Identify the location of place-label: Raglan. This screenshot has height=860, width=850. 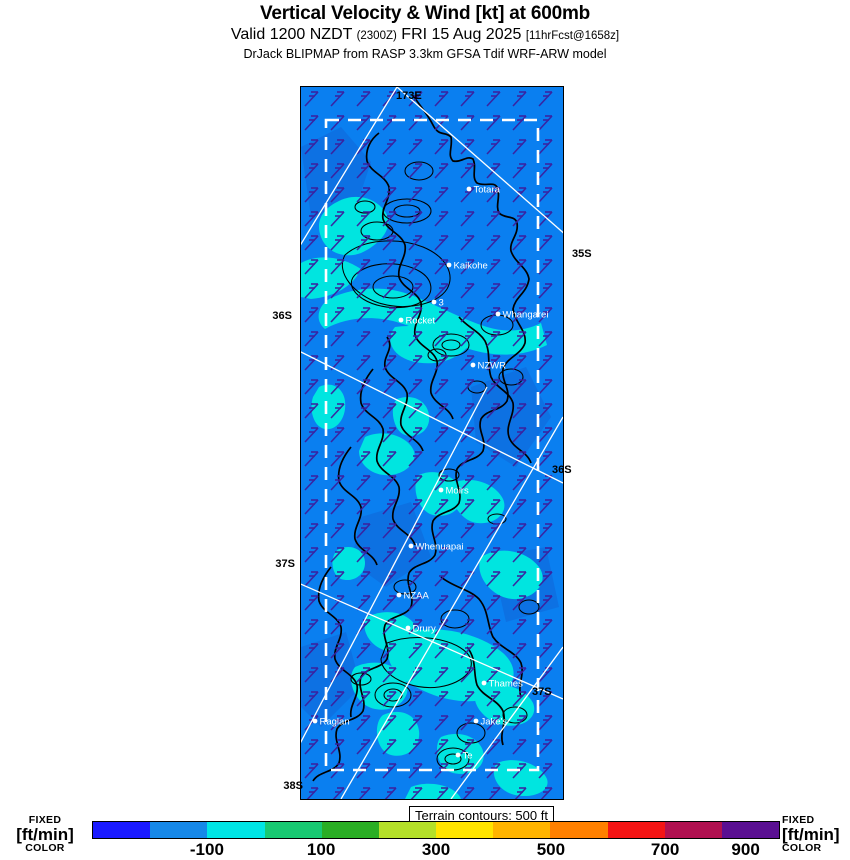
(335, 721).